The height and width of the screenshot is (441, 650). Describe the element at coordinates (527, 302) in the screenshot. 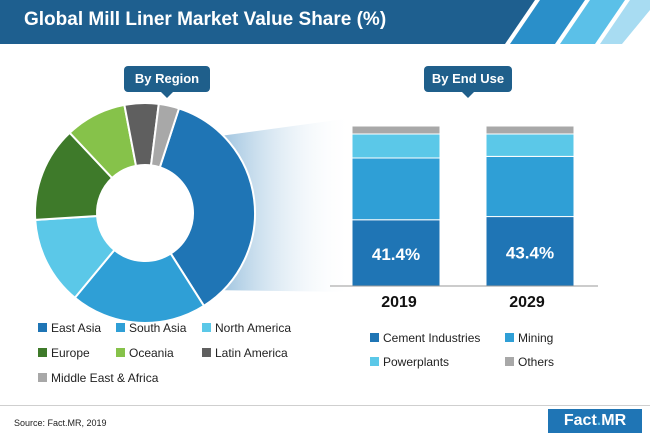

I see `year-label-2029: 2029` at that location.